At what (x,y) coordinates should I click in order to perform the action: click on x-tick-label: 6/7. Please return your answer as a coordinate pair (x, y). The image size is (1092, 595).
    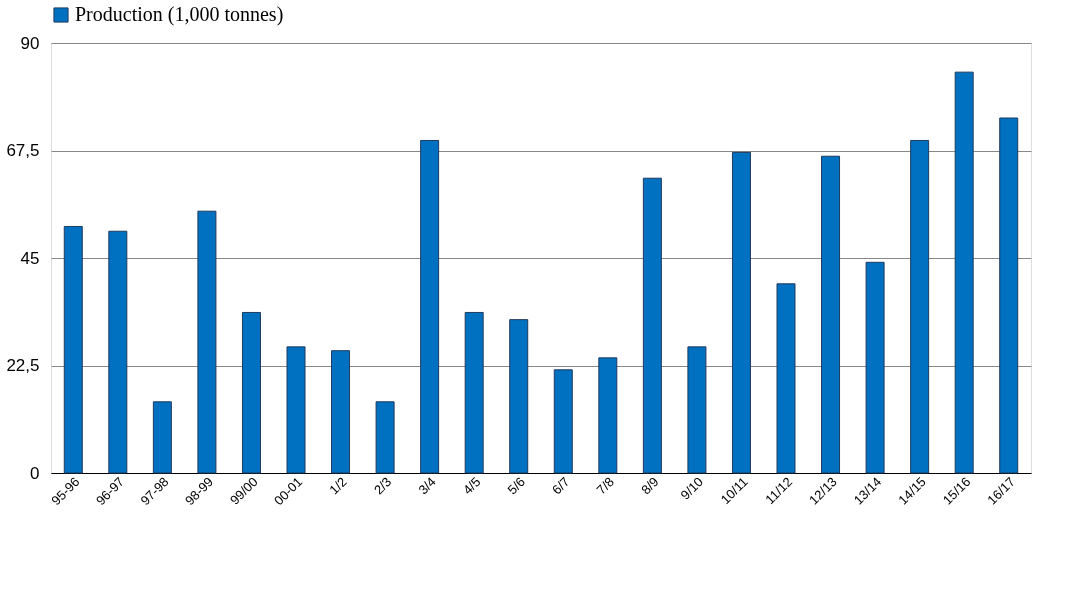
    Looking at the image, I should click on (561, 486).